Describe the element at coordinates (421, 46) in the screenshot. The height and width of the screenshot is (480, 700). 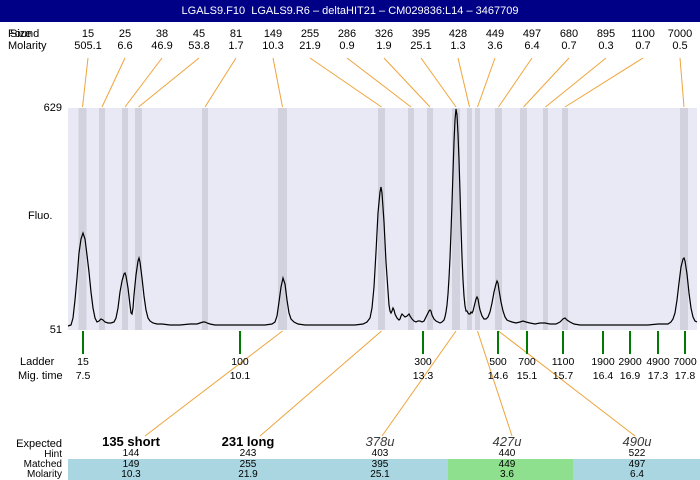
I see `peak-molarity-value: 25.1` at that location.